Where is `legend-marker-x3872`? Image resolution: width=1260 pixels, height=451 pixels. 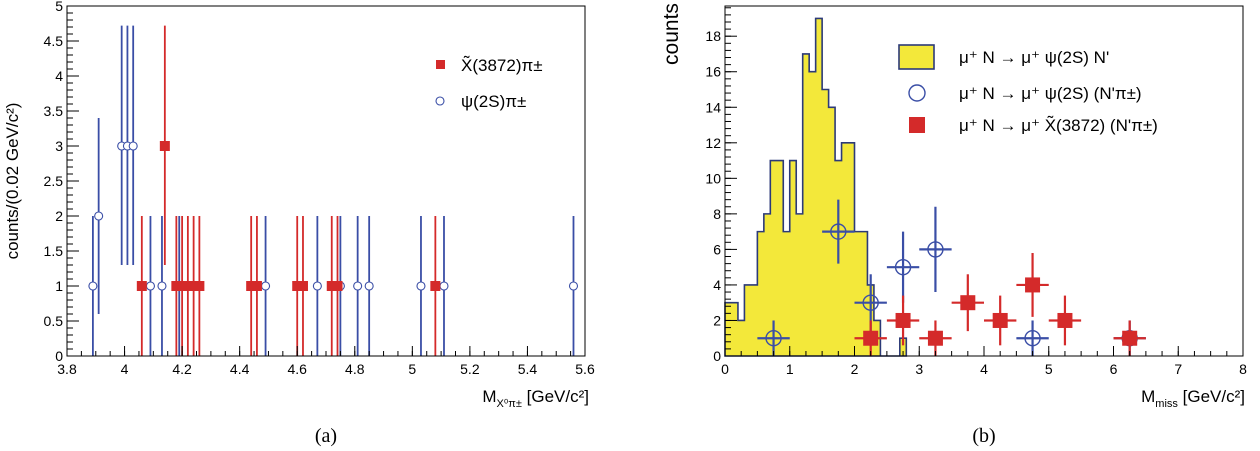
legend-marker-x3872 is located at coordinates (440, 64).